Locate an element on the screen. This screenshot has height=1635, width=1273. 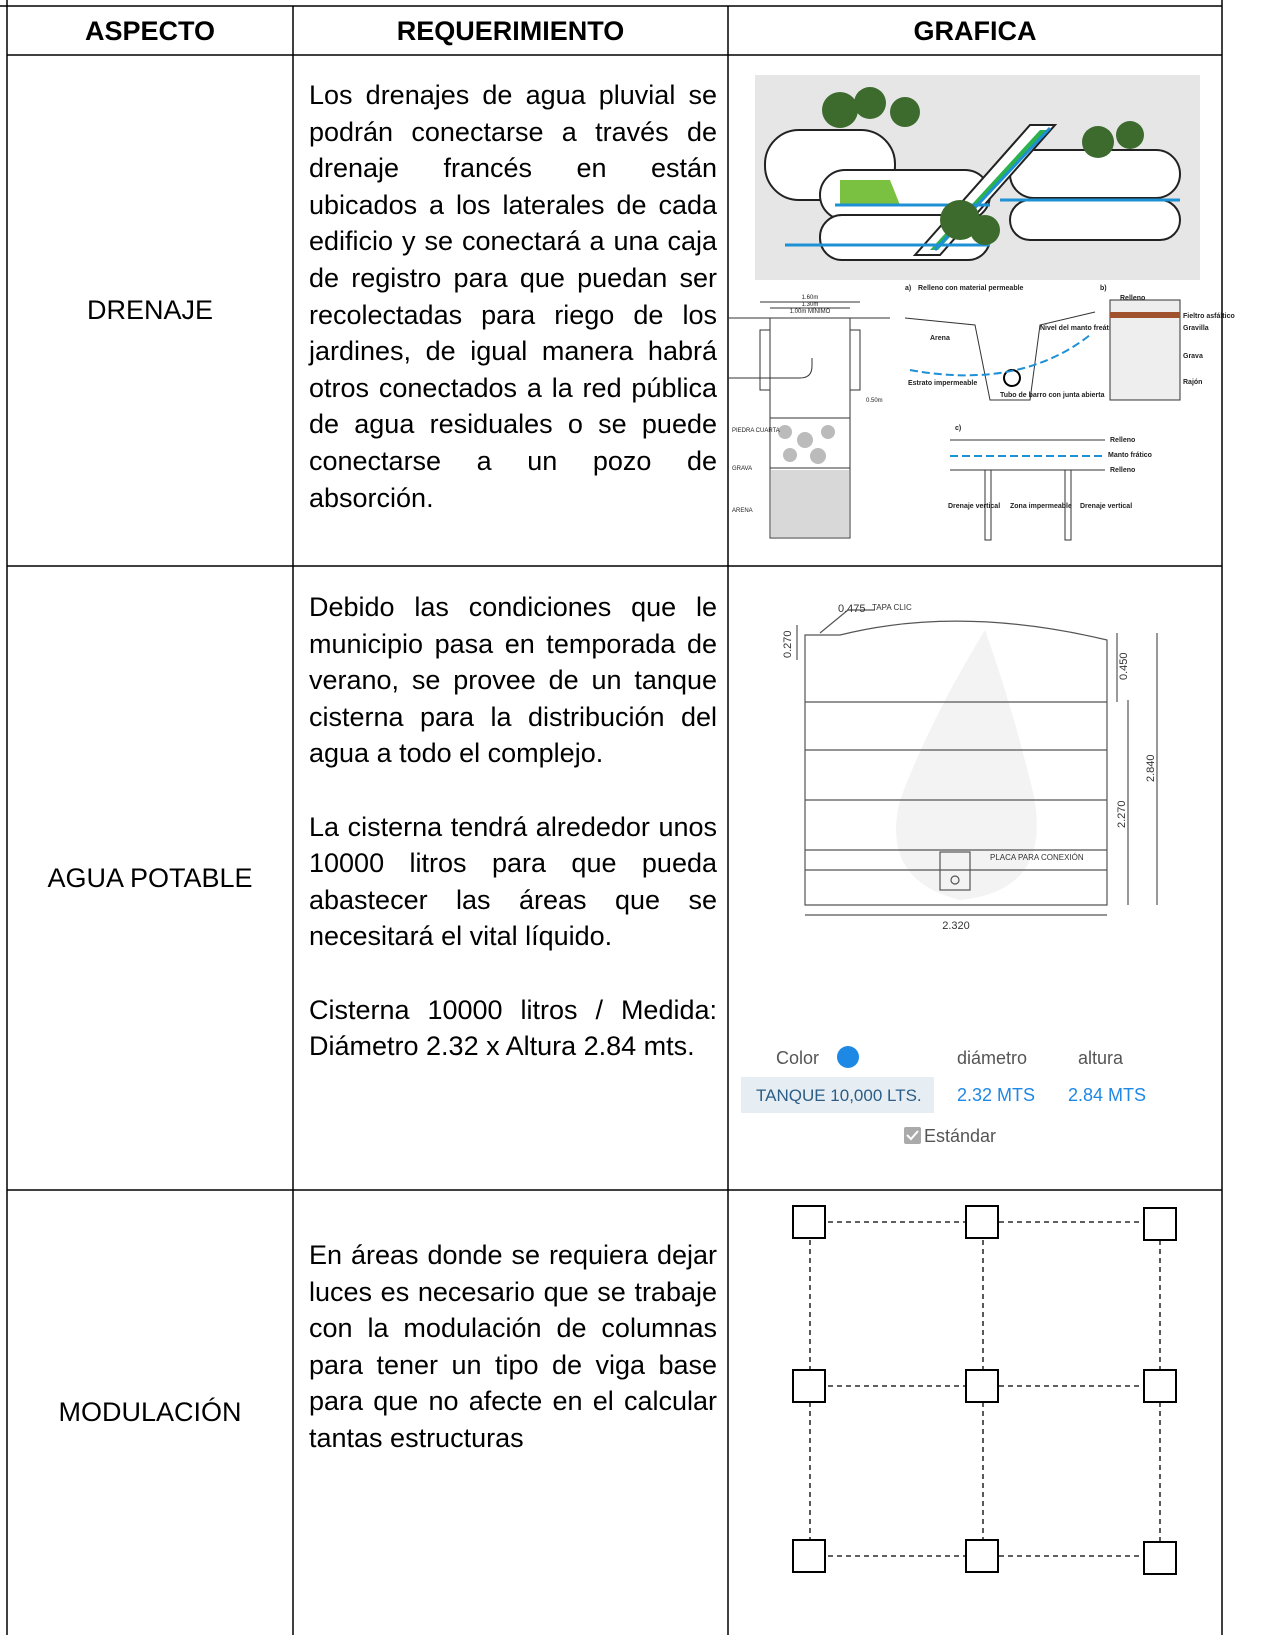
aspect-cell: AGUA POTABLE is located at coordinates (150, 877).